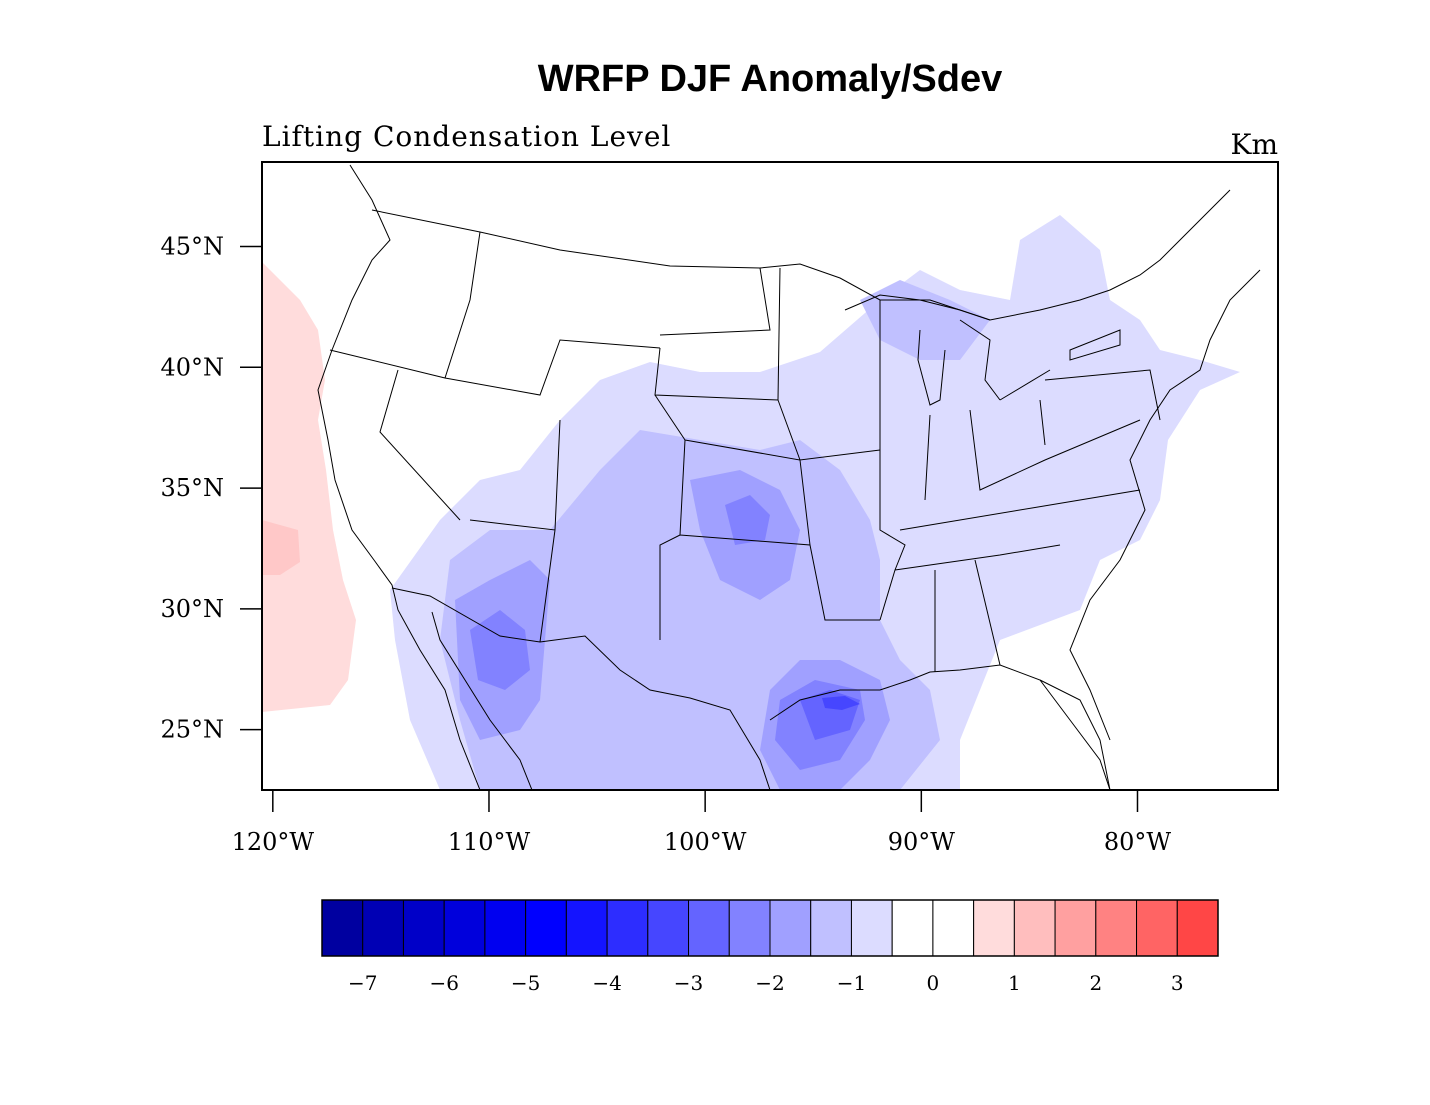  What do you see at coordinates (500, 650) in the screenshot?
I see `negative-anomaly-sw-core` at bounding box center [500, 650].